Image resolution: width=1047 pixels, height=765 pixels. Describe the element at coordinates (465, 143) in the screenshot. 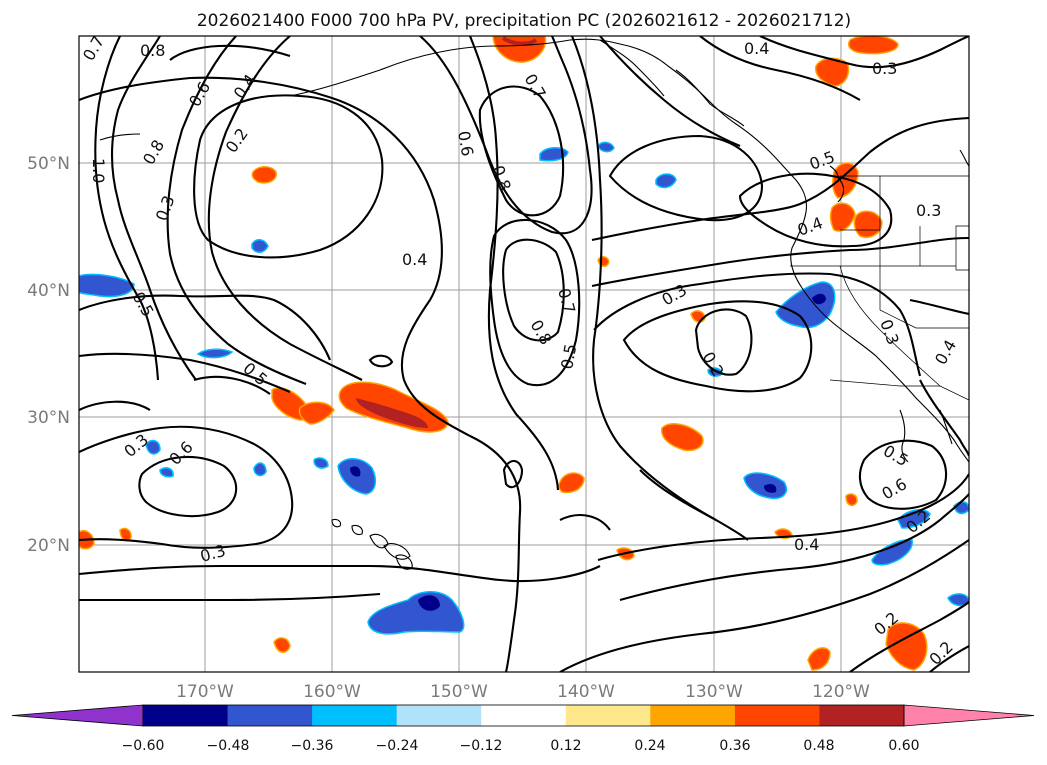

I see `contour-label: 0.6` at that location.